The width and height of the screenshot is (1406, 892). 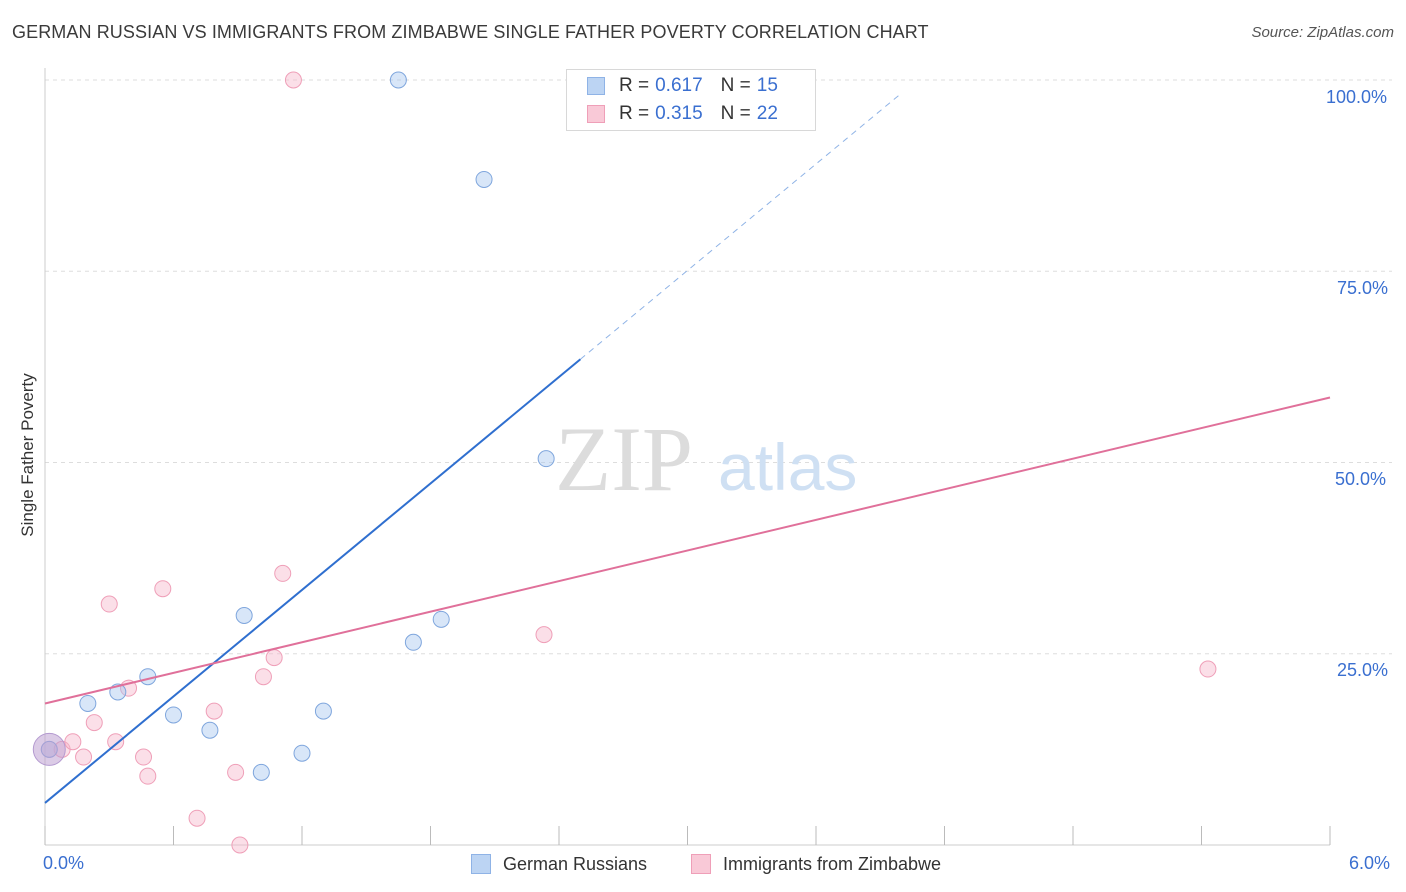 I want to click on legend-row-zimbabwe: R = 0.315 N = 22, so click(x=682, y=114).